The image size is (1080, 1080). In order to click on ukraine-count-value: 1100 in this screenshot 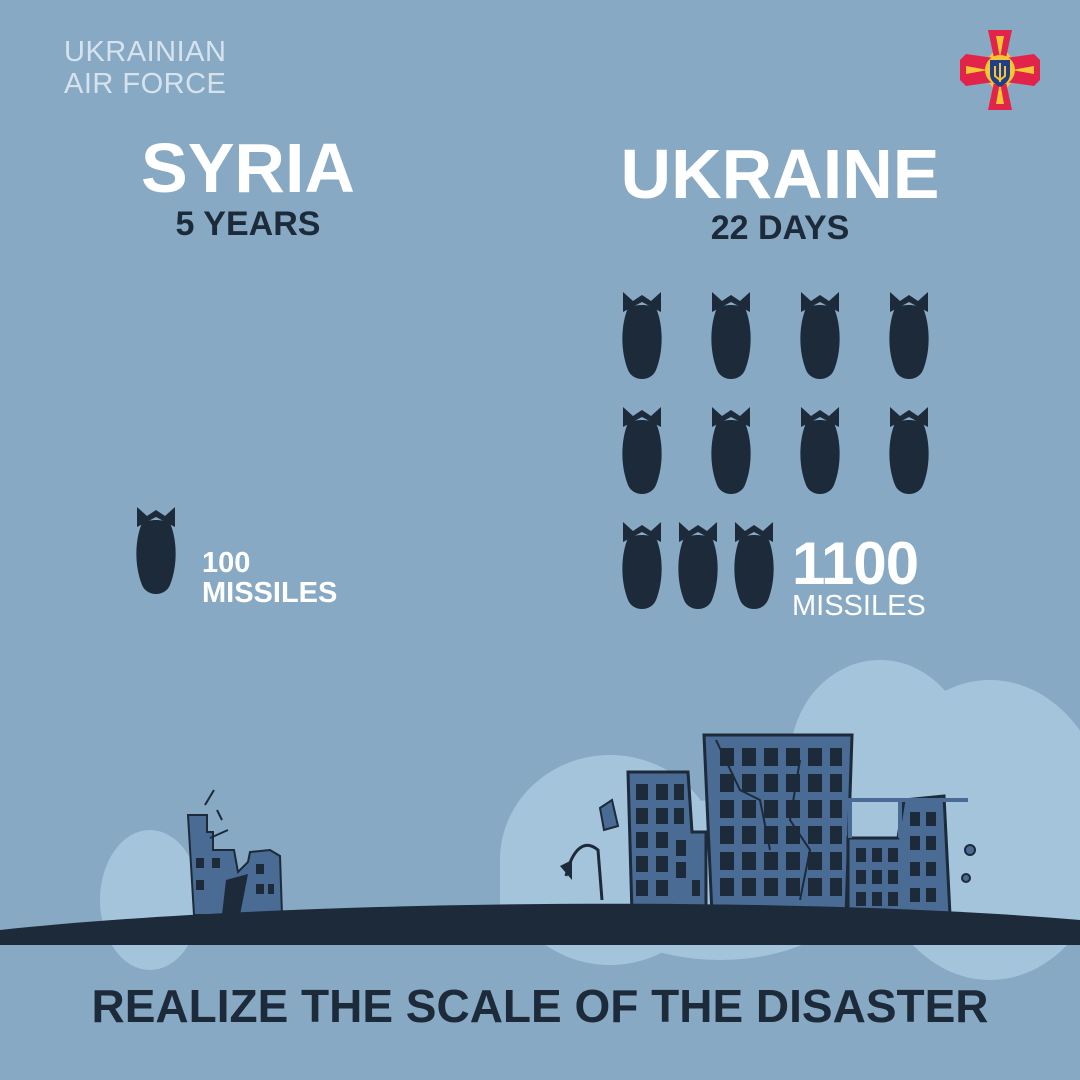, I will do `click(855, 563)`.